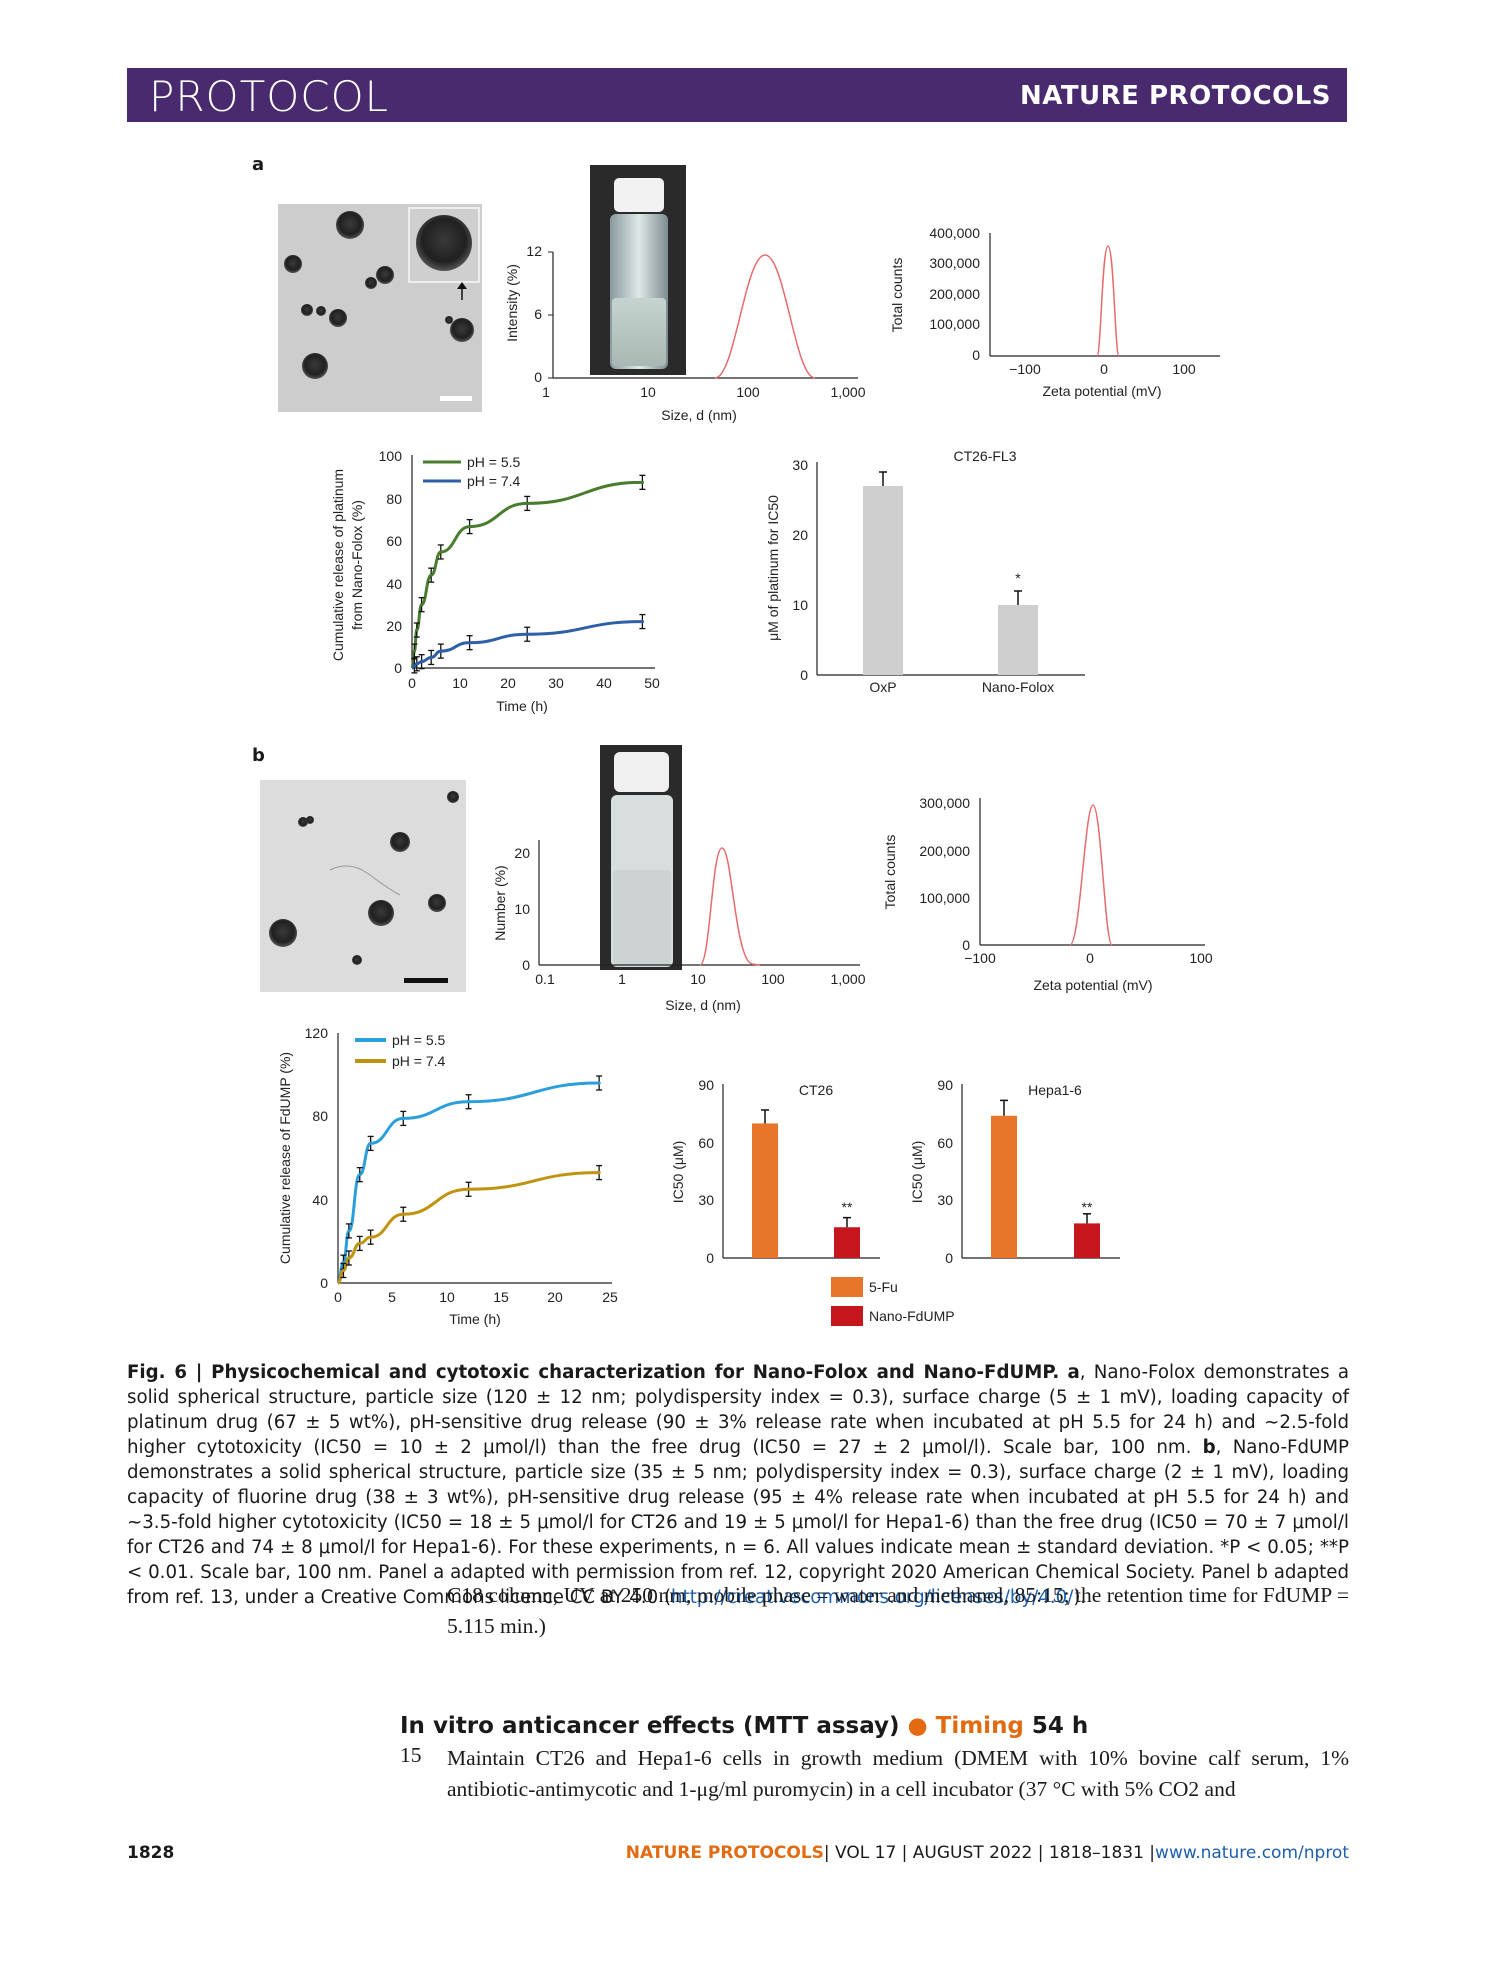 Image resolution: width=1489 pixels, height=1978 pixels. I want to click on caption-b: b, so click(1209, 1447).